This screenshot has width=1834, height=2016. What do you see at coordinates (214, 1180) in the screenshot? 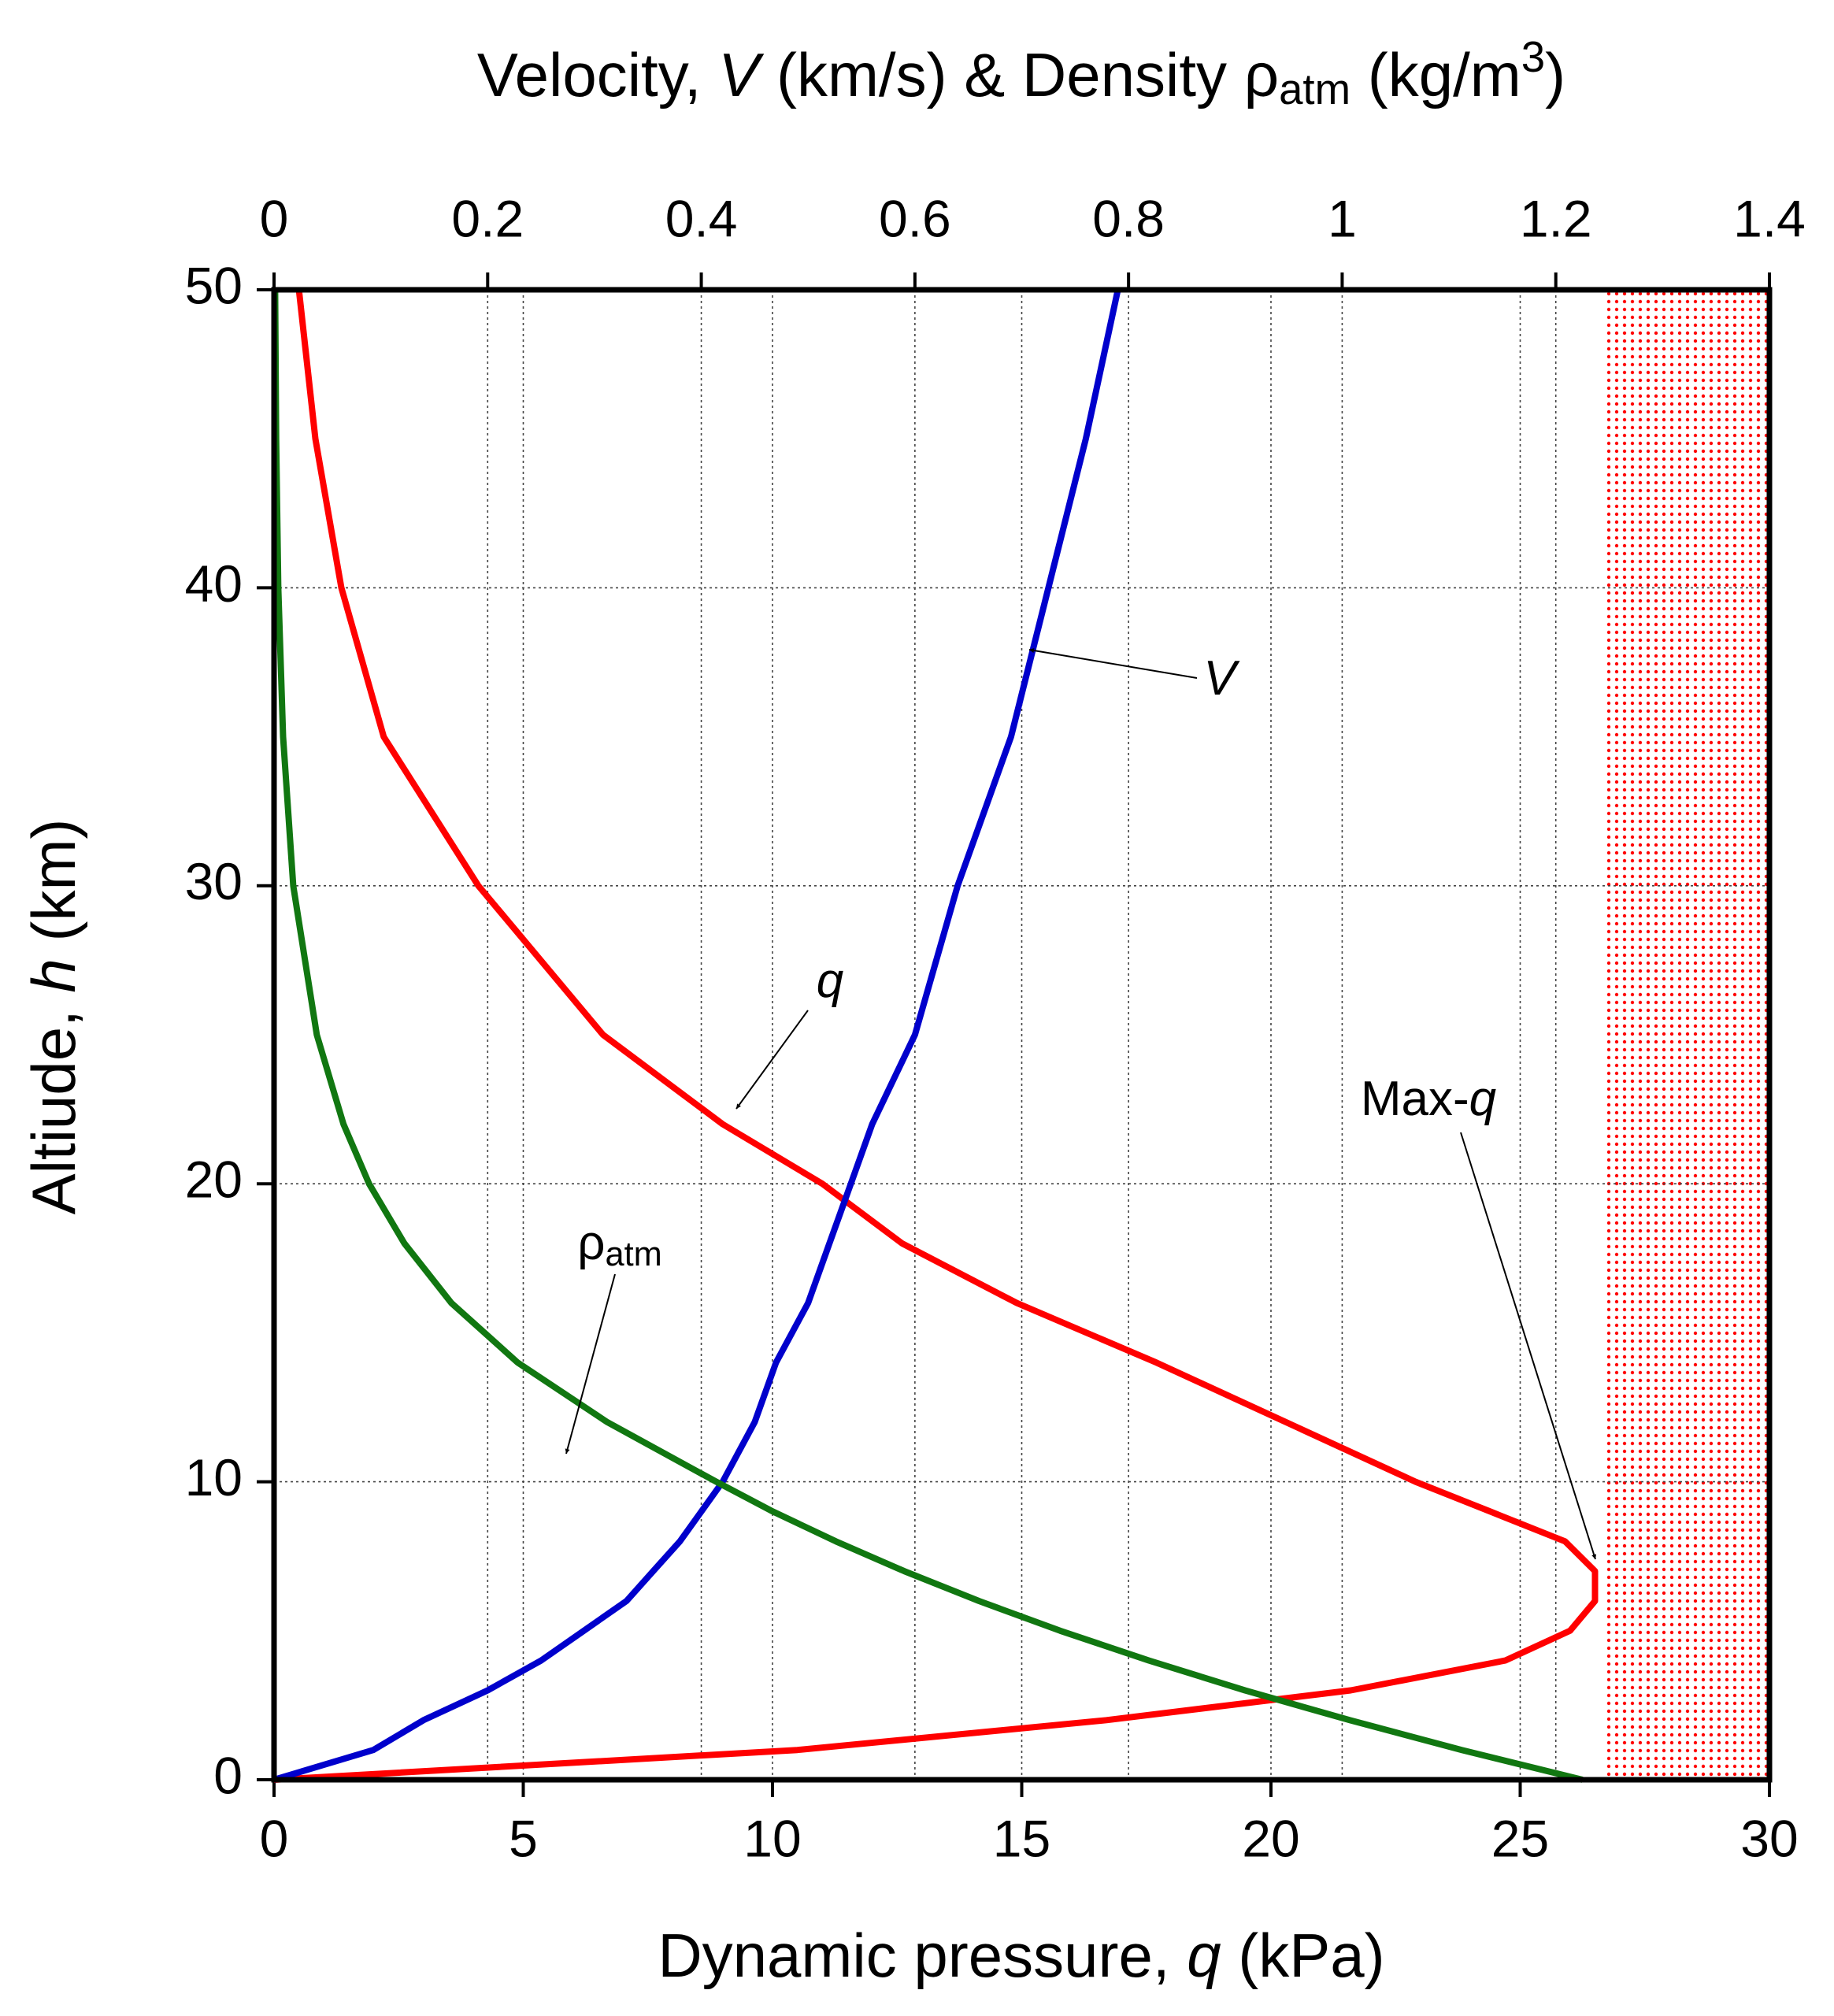
I see `y-tick-label: 20` at bounding box center [214, 1180].